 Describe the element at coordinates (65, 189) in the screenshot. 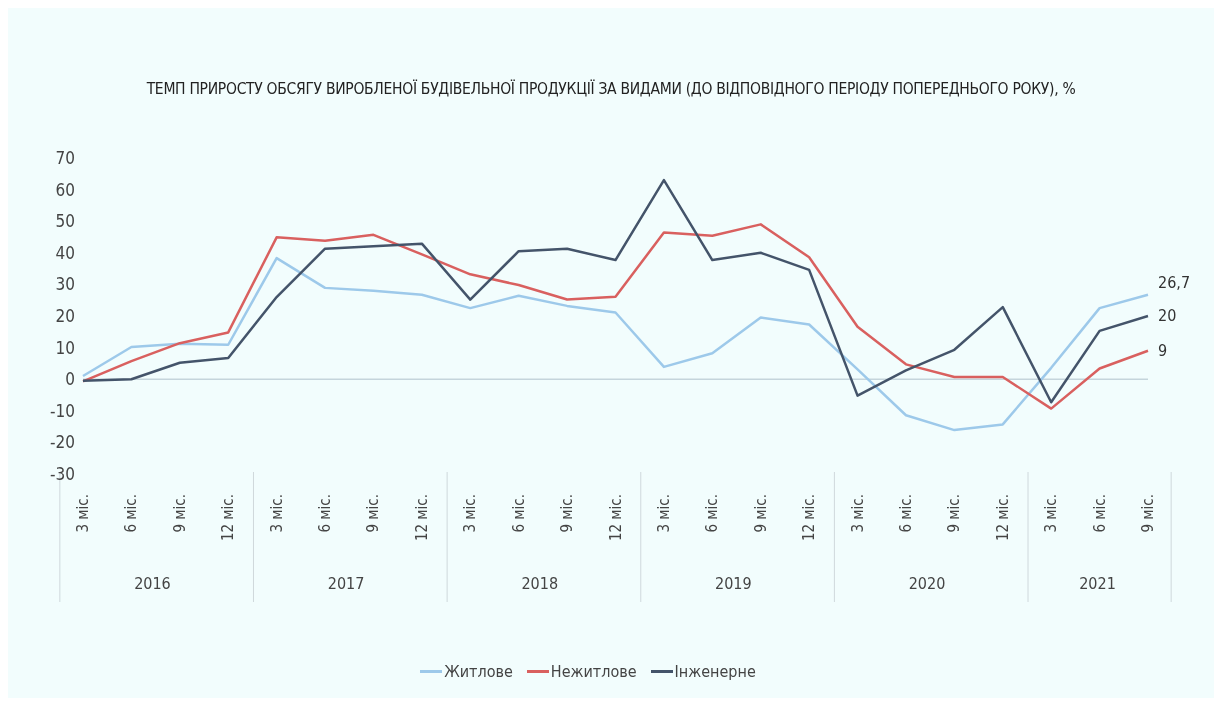

I see `y-tick-label: 60` at that location.